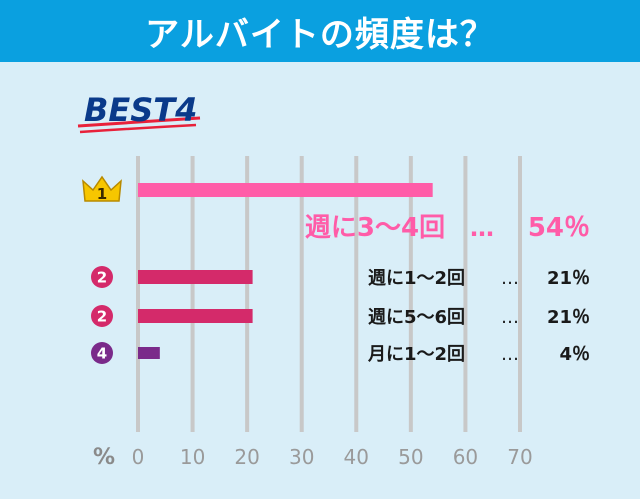 The height and width of the screenshot is (499, 640). Describe the element at coordinates (320, 34) in the screenshot. I see `page-title: アルバイトの頻度は？` at that location.